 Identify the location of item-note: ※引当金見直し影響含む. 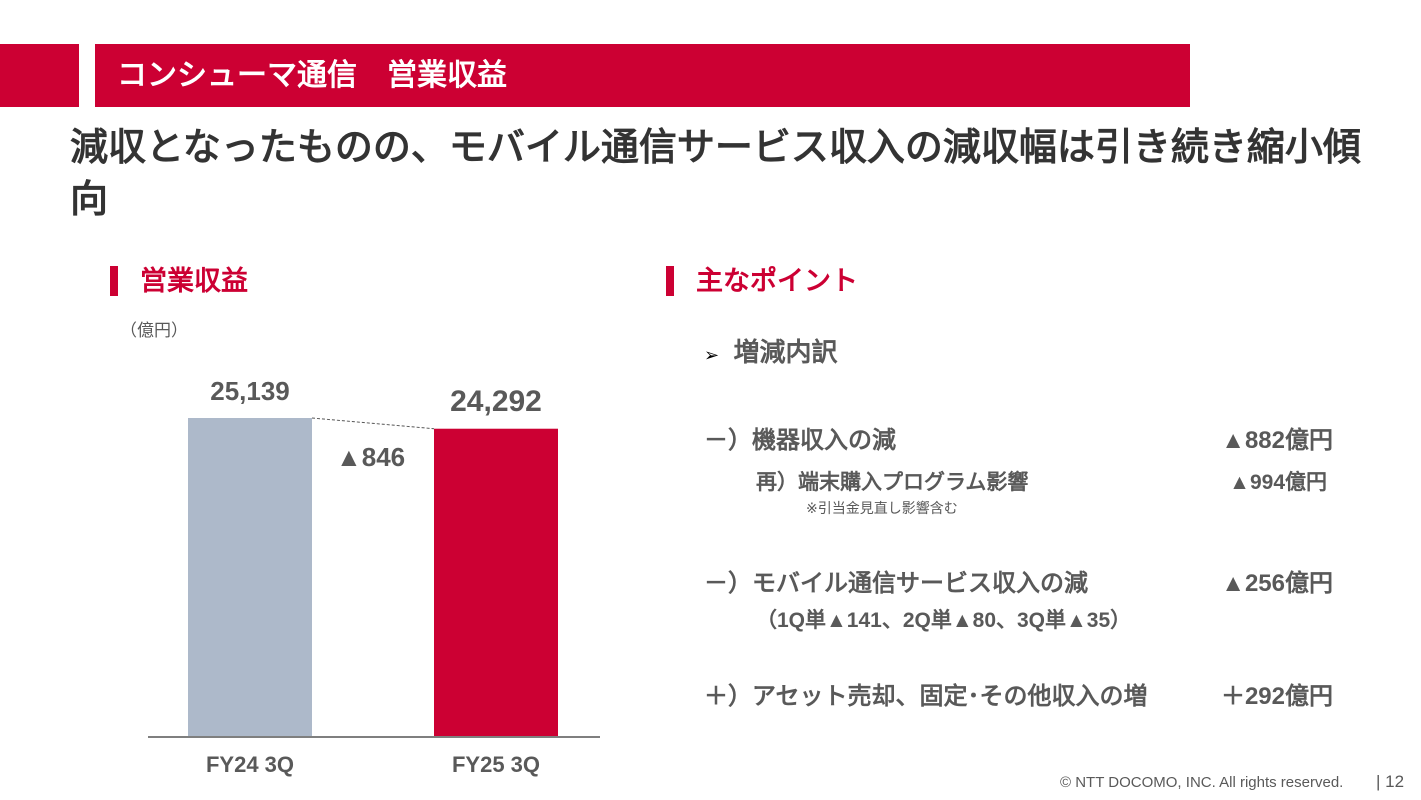
(882, 508).